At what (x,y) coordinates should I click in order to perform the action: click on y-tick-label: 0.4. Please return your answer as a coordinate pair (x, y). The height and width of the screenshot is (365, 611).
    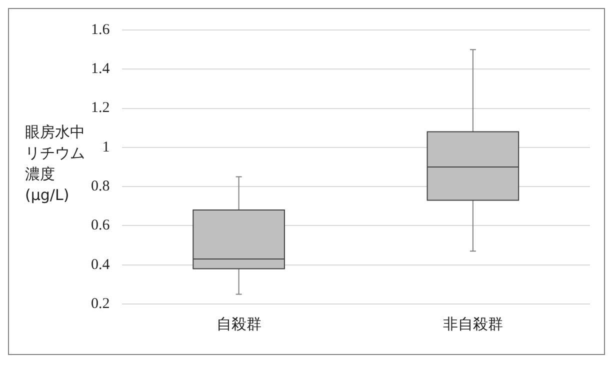
    Looking at the image, I should click on (100, 264).